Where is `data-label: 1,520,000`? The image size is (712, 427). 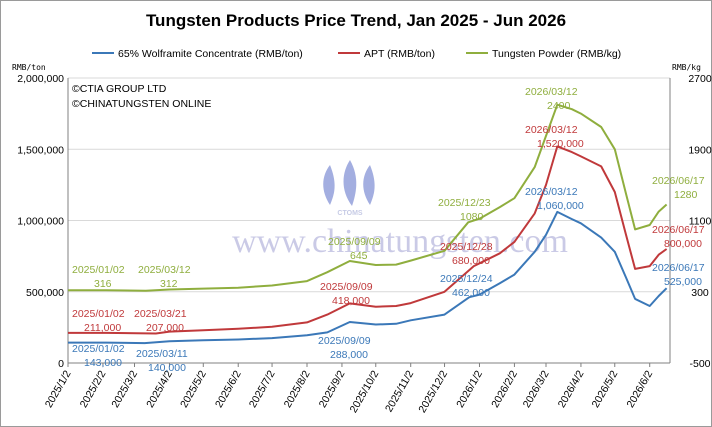
data-label: 1,520,000 is located at coordinates (560, 144).